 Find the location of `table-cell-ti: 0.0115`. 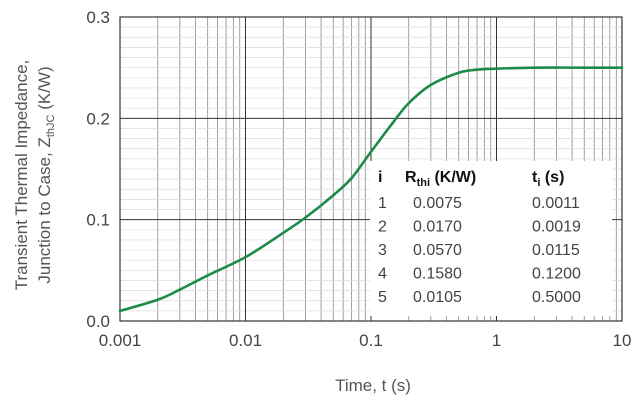

table-cell-ti: 0.0115 is located at coordinates (556, 250).